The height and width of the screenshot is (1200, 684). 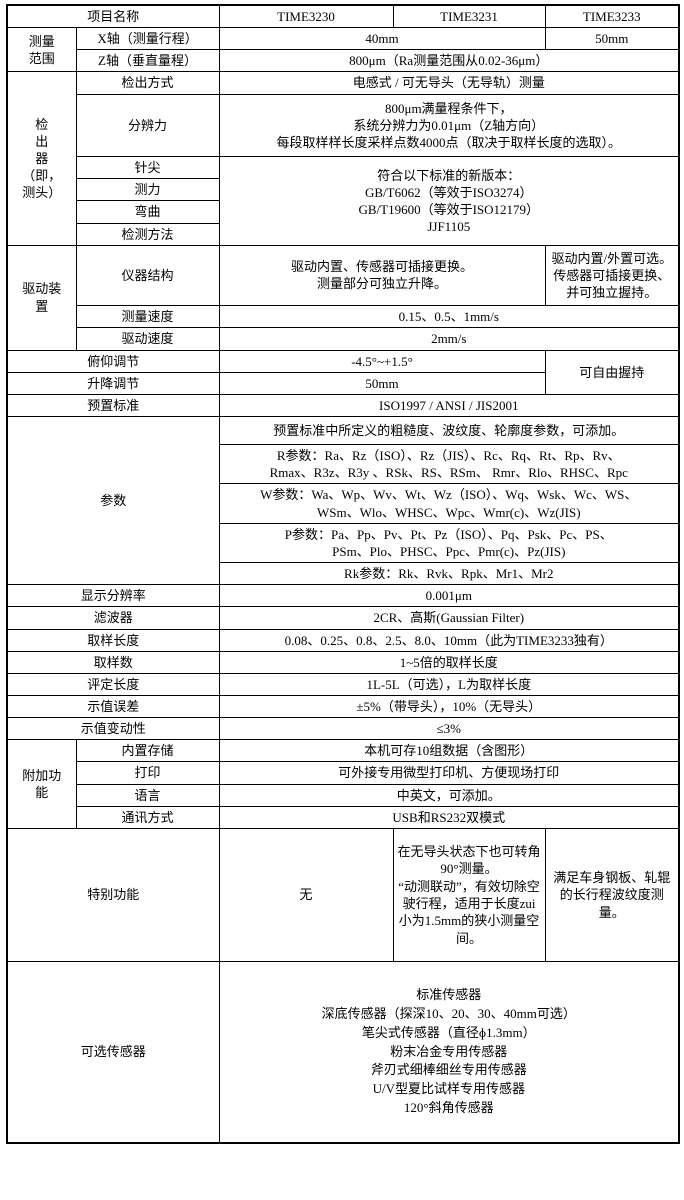 I want to click on value-measuring-speed: 0.15、0.5、1mm/s, so click(x=449, y=317).